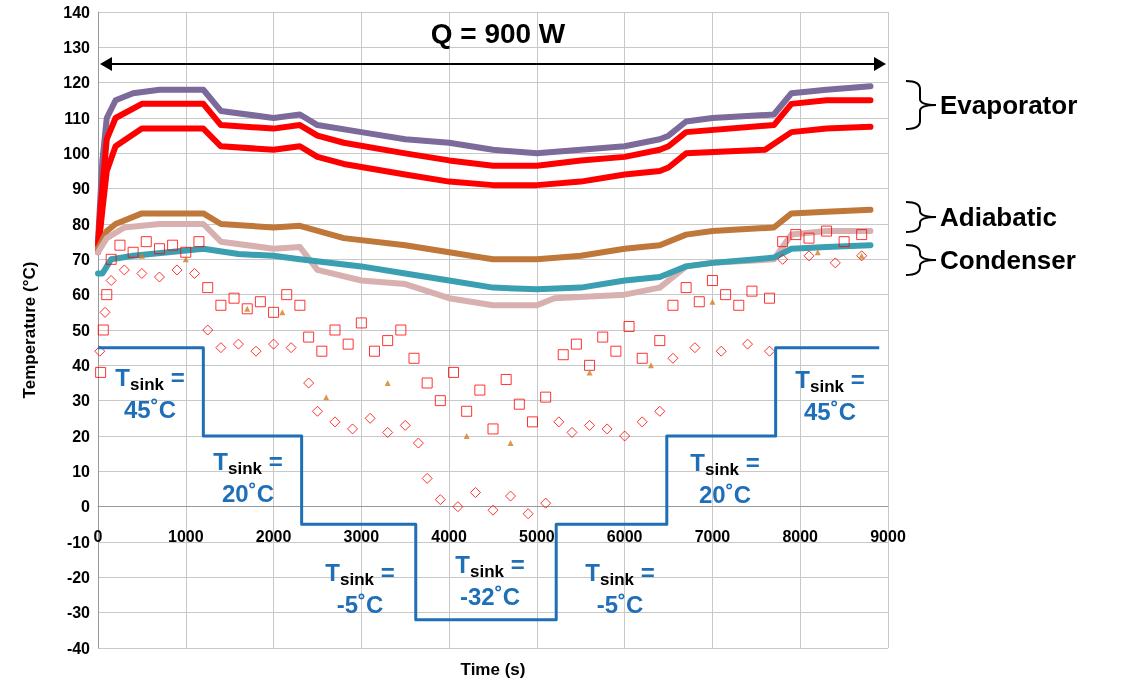 Image resolution: width=1137 pixels, height=684 pixels. I want to click on y-tick-label: 110, so click(77, 118).